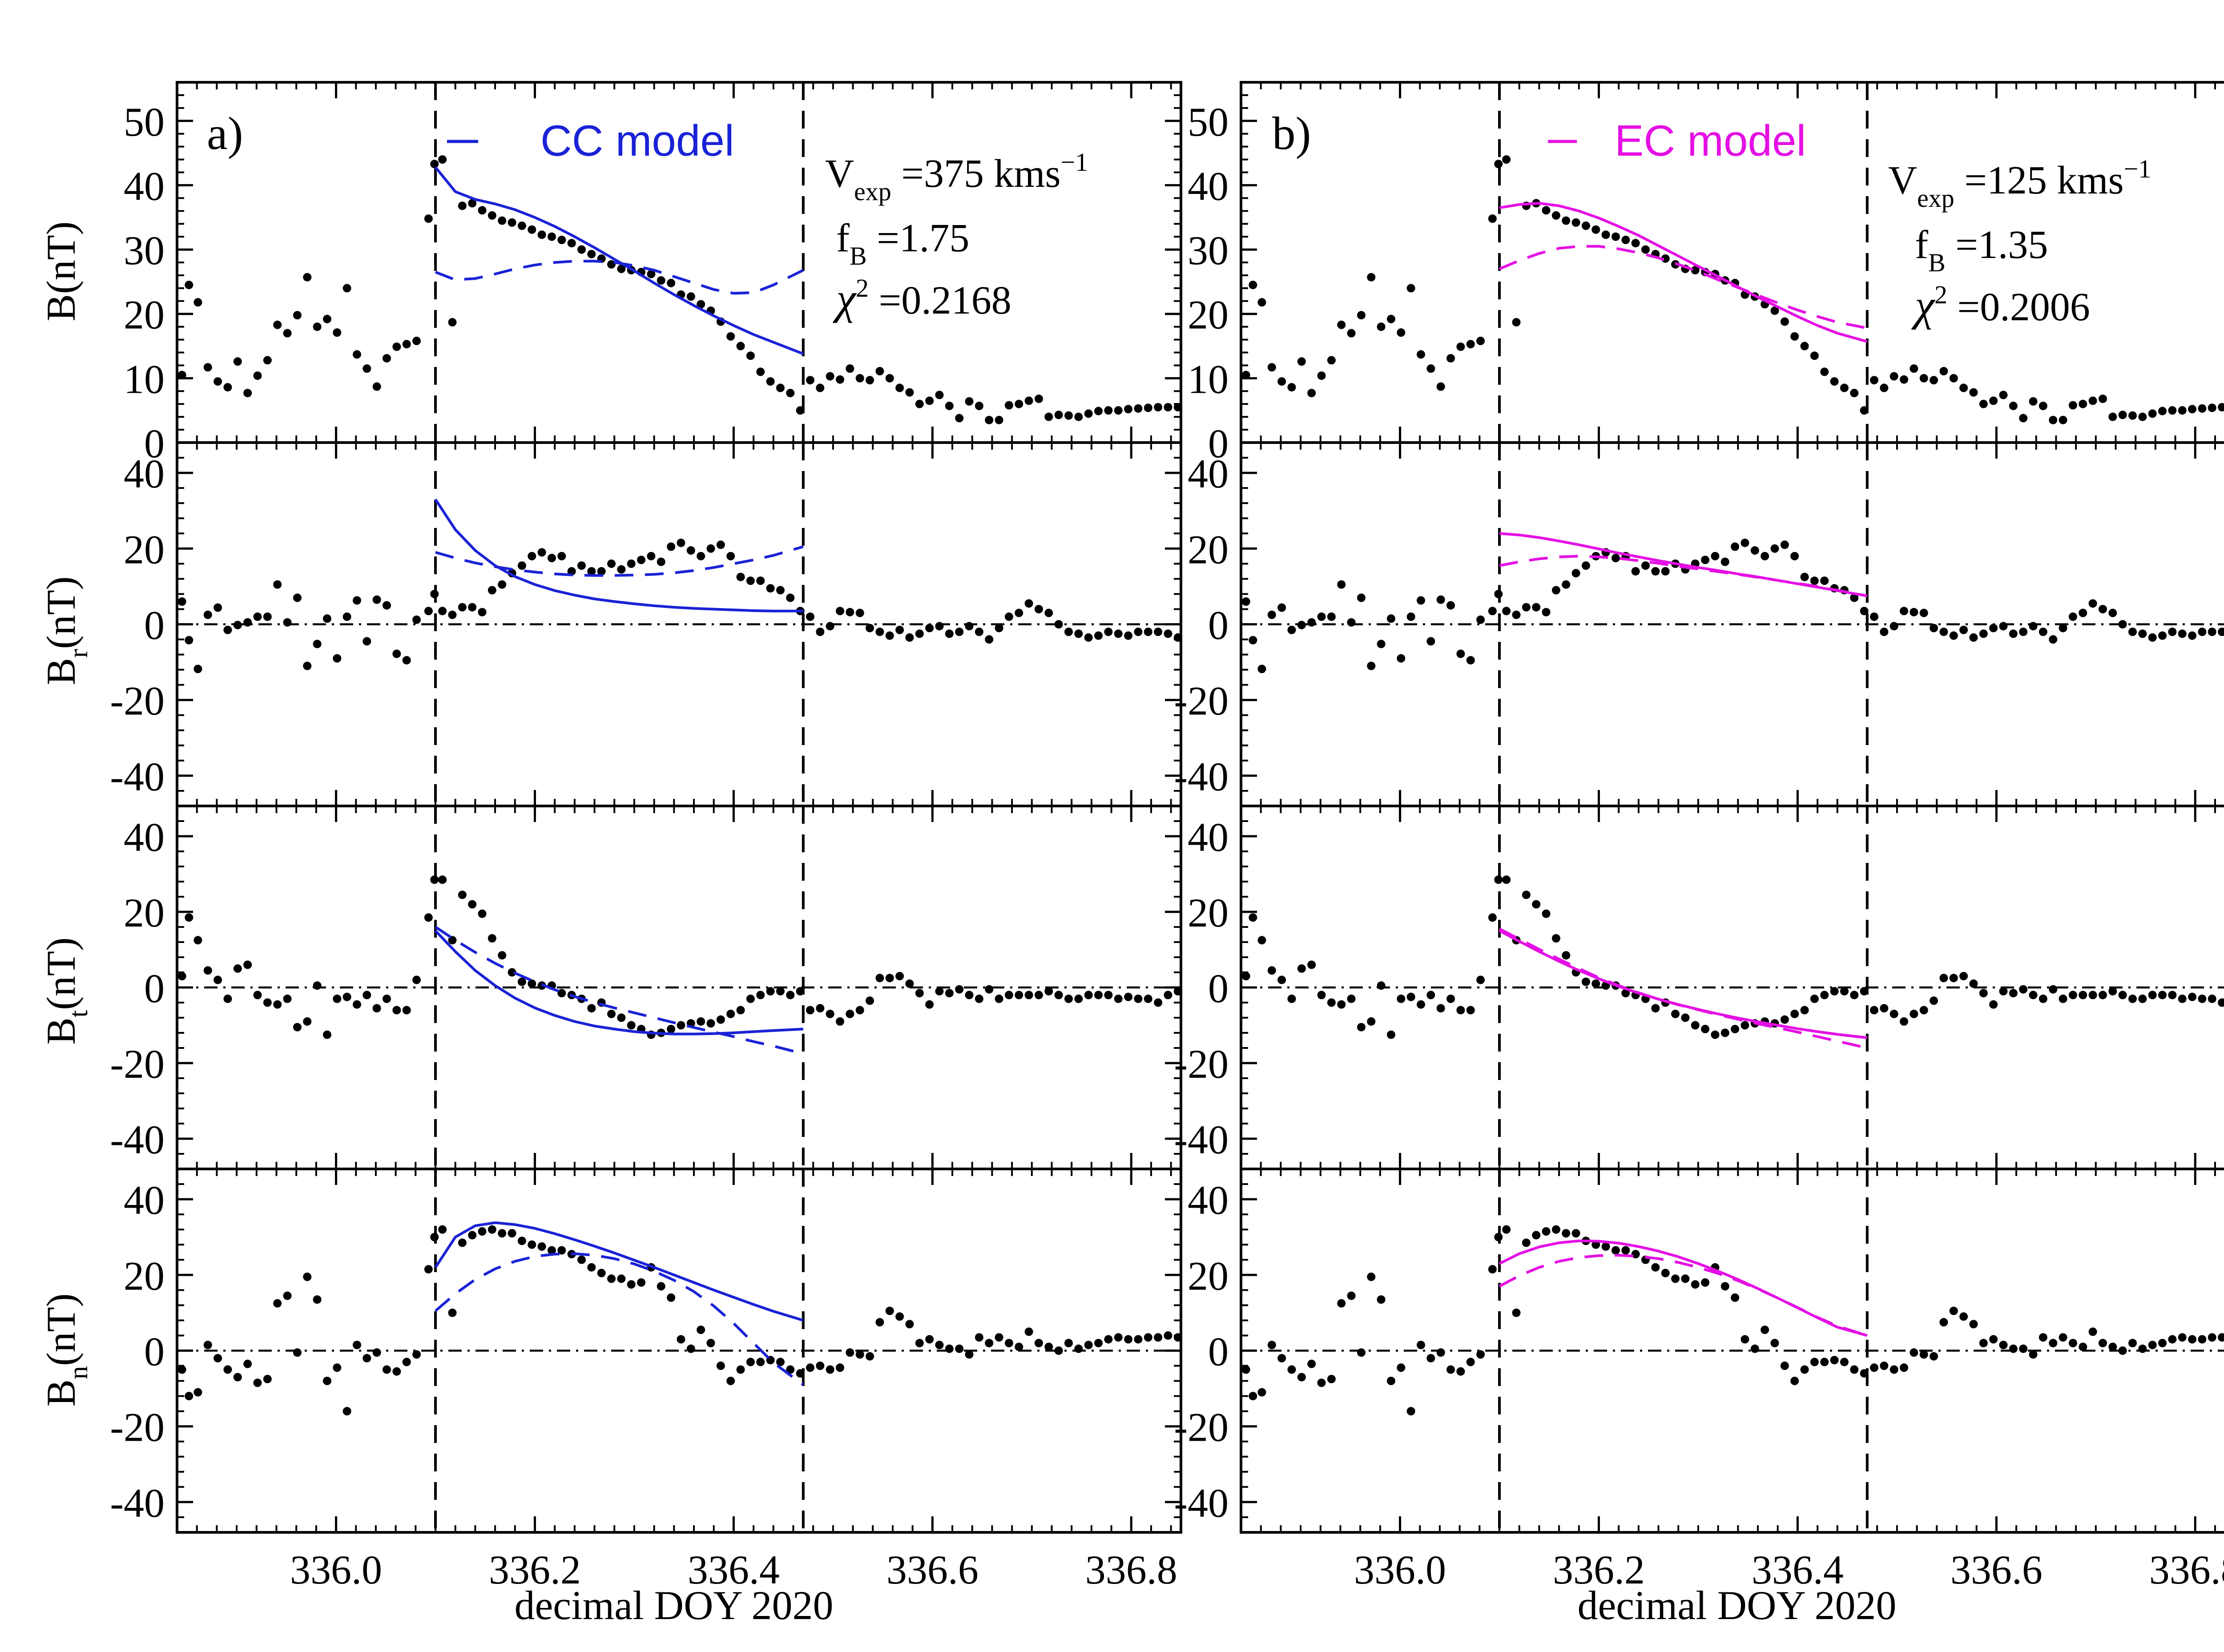  Describe the element at coordinates (1218, 625) in the screenshot. I see `y-tick-label: 0` at that location.